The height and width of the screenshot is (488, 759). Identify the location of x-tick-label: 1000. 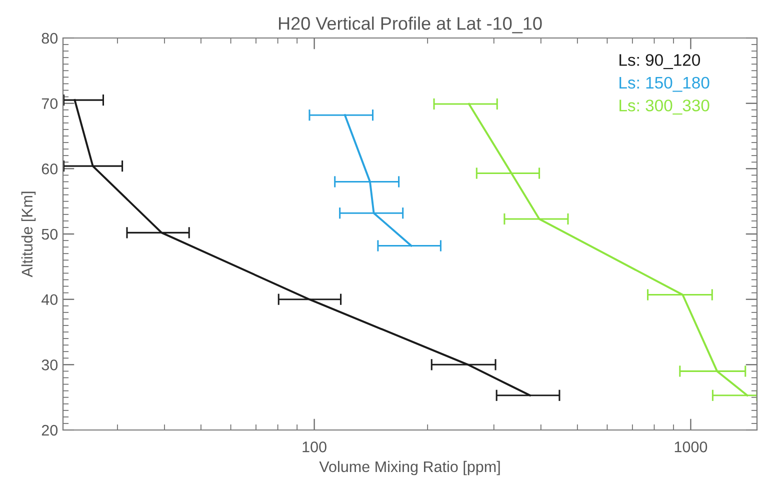
(691, 447).